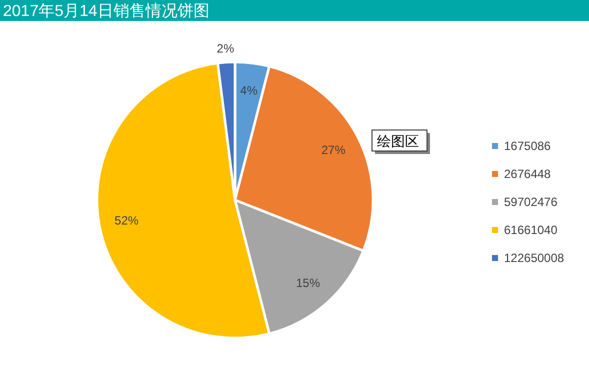 The image size is (589, 382). I want to click on chart-title: 2017年5月14日销售情况饼图, so click(106, 11).